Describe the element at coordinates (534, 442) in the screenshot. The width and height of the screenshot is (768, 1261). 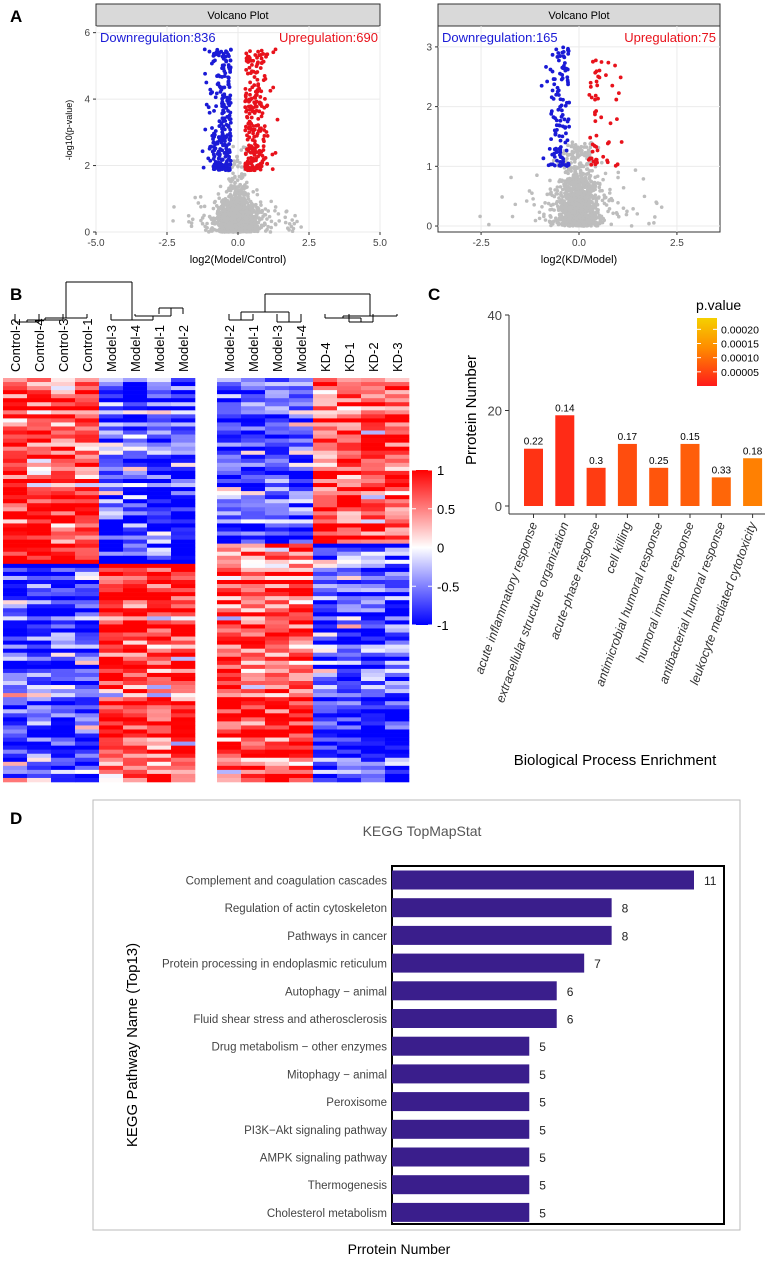
I see `bp-bar-label: 0.22` at that location.